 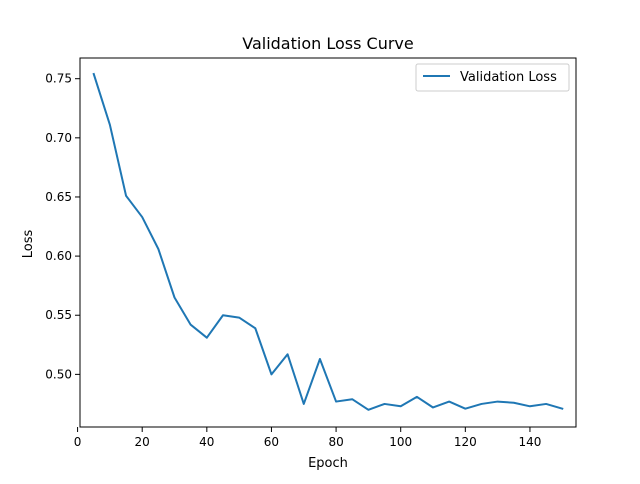 I want to click on legend: Validation Loss, so click(x=492, y=77).